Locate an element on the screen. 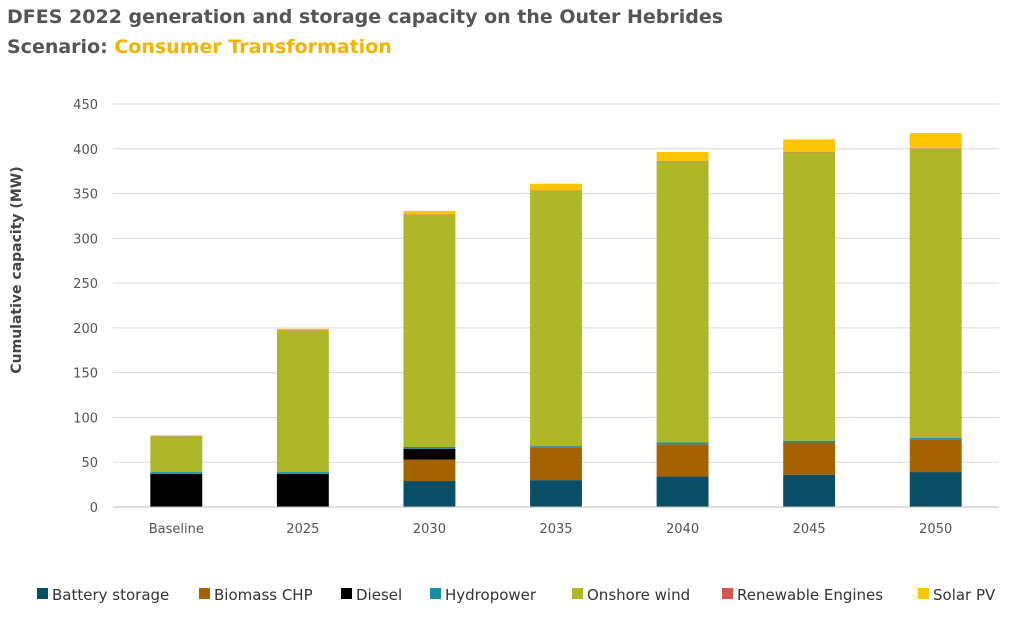  y-tick-label: 350 is located at coordinates (85, 195).